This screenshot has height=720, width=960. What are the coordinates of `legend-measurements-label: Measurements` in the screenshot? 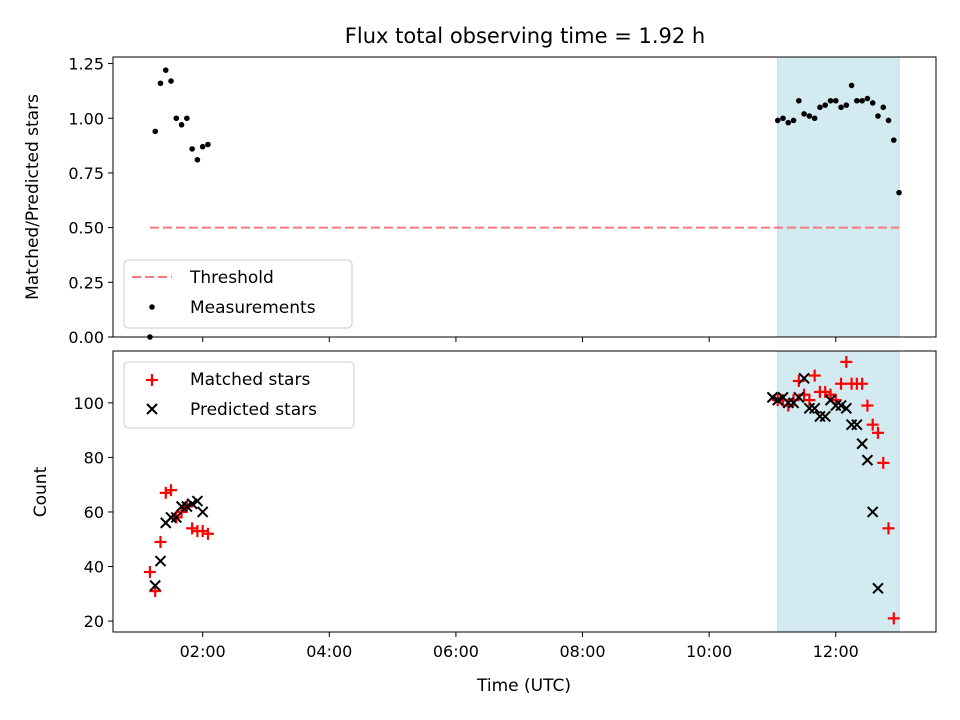 It's located at (253, 308).